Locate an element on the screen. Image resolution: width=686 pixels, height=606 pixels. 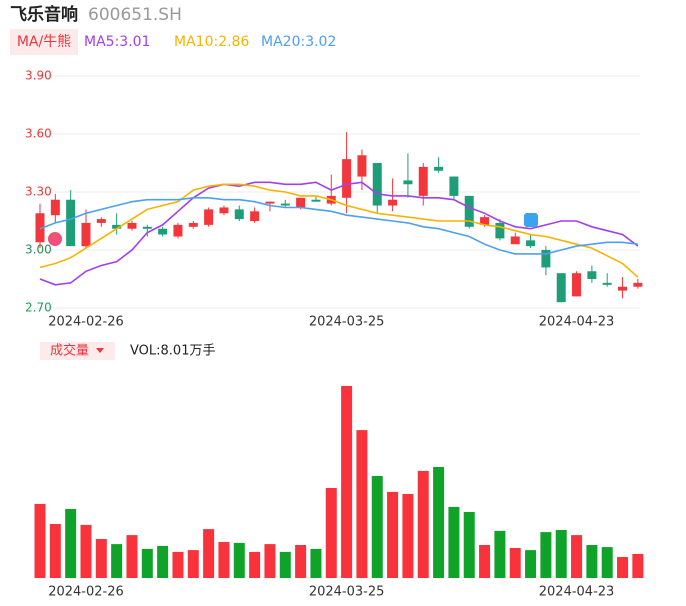
volume-button: 成交量 is located at coordinates (69, 351).